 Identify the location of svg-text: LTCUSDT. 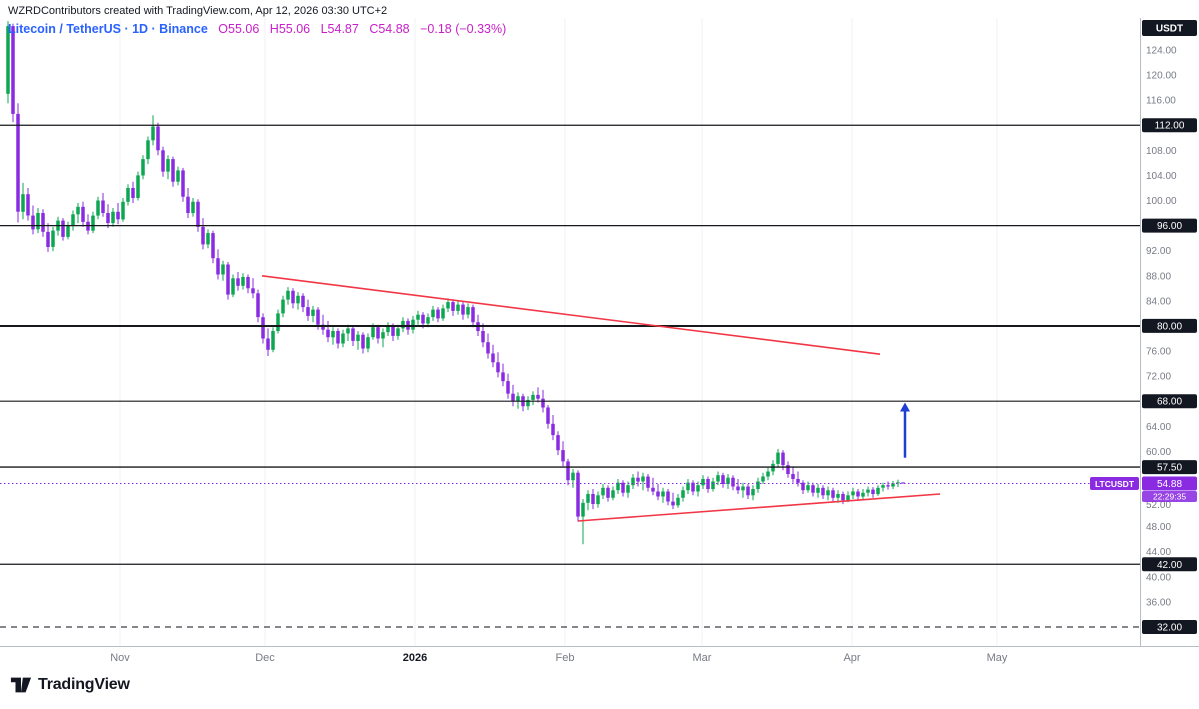
(1115, 484).